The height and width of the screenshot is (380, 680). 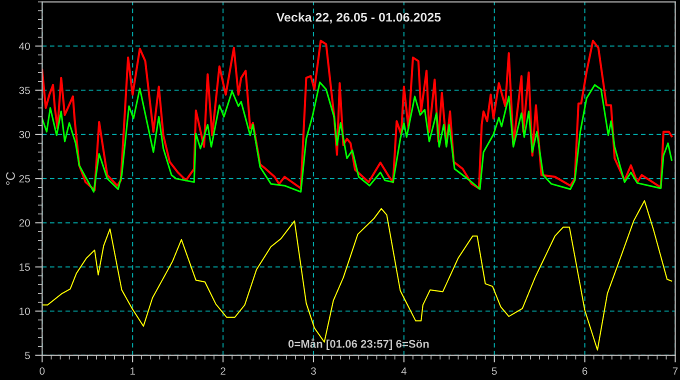 I want to click on x-tick-label: 2, so click(x=223, y=371).